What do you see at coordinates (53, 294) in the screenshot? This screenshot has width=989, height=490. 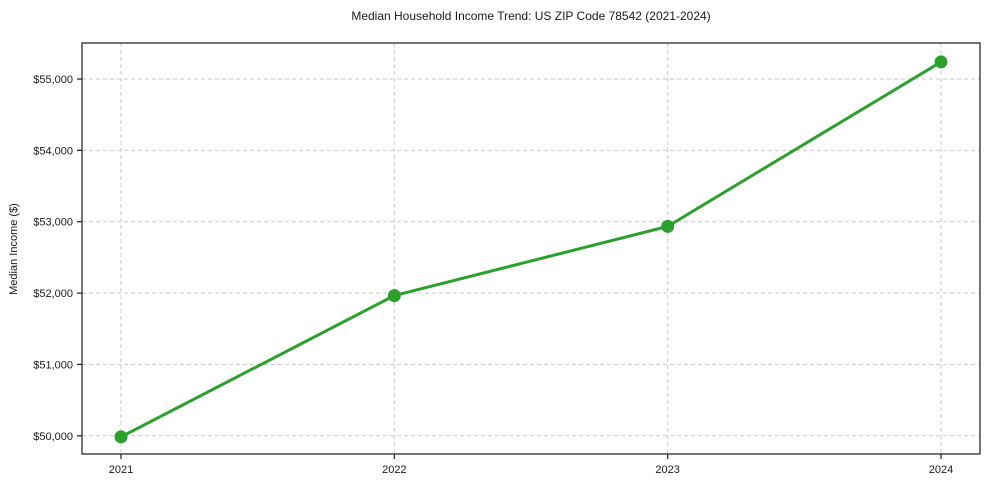 I see `y-tick-label: $52,000` at bounding box center [53, 294].